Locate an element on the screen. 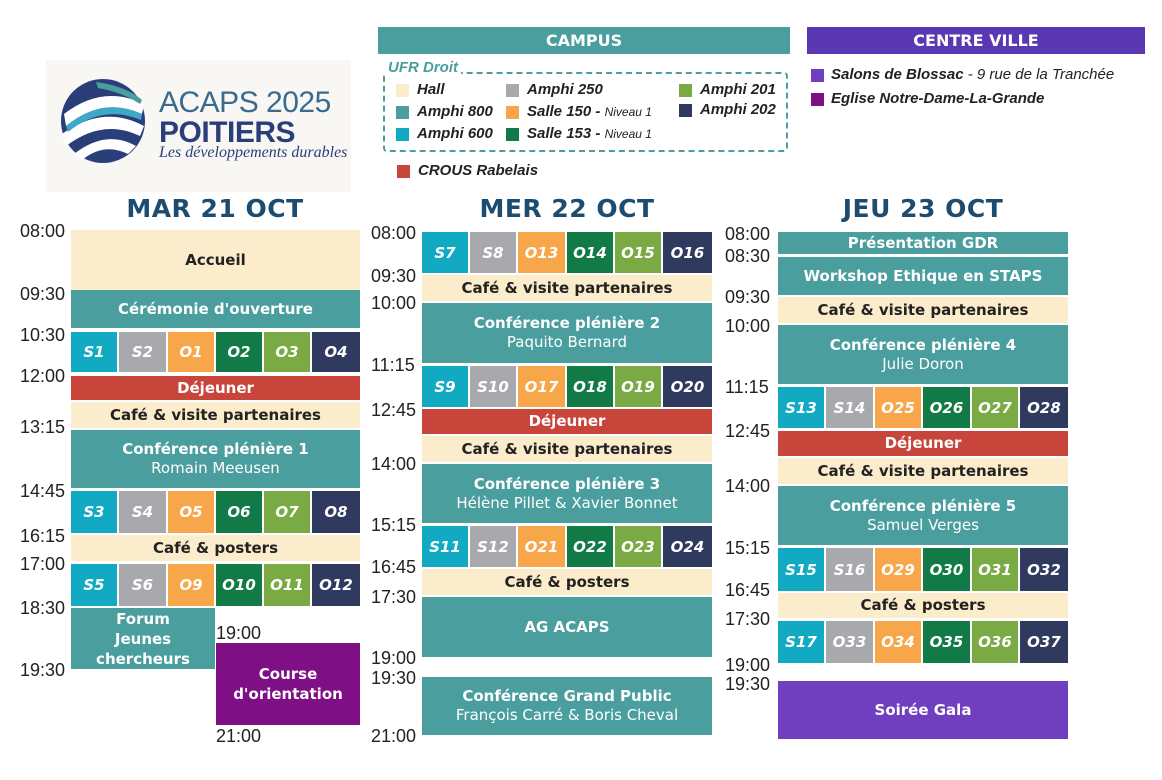  day-title-mer: MER 22 OCT is located at coordinates (567, 208).